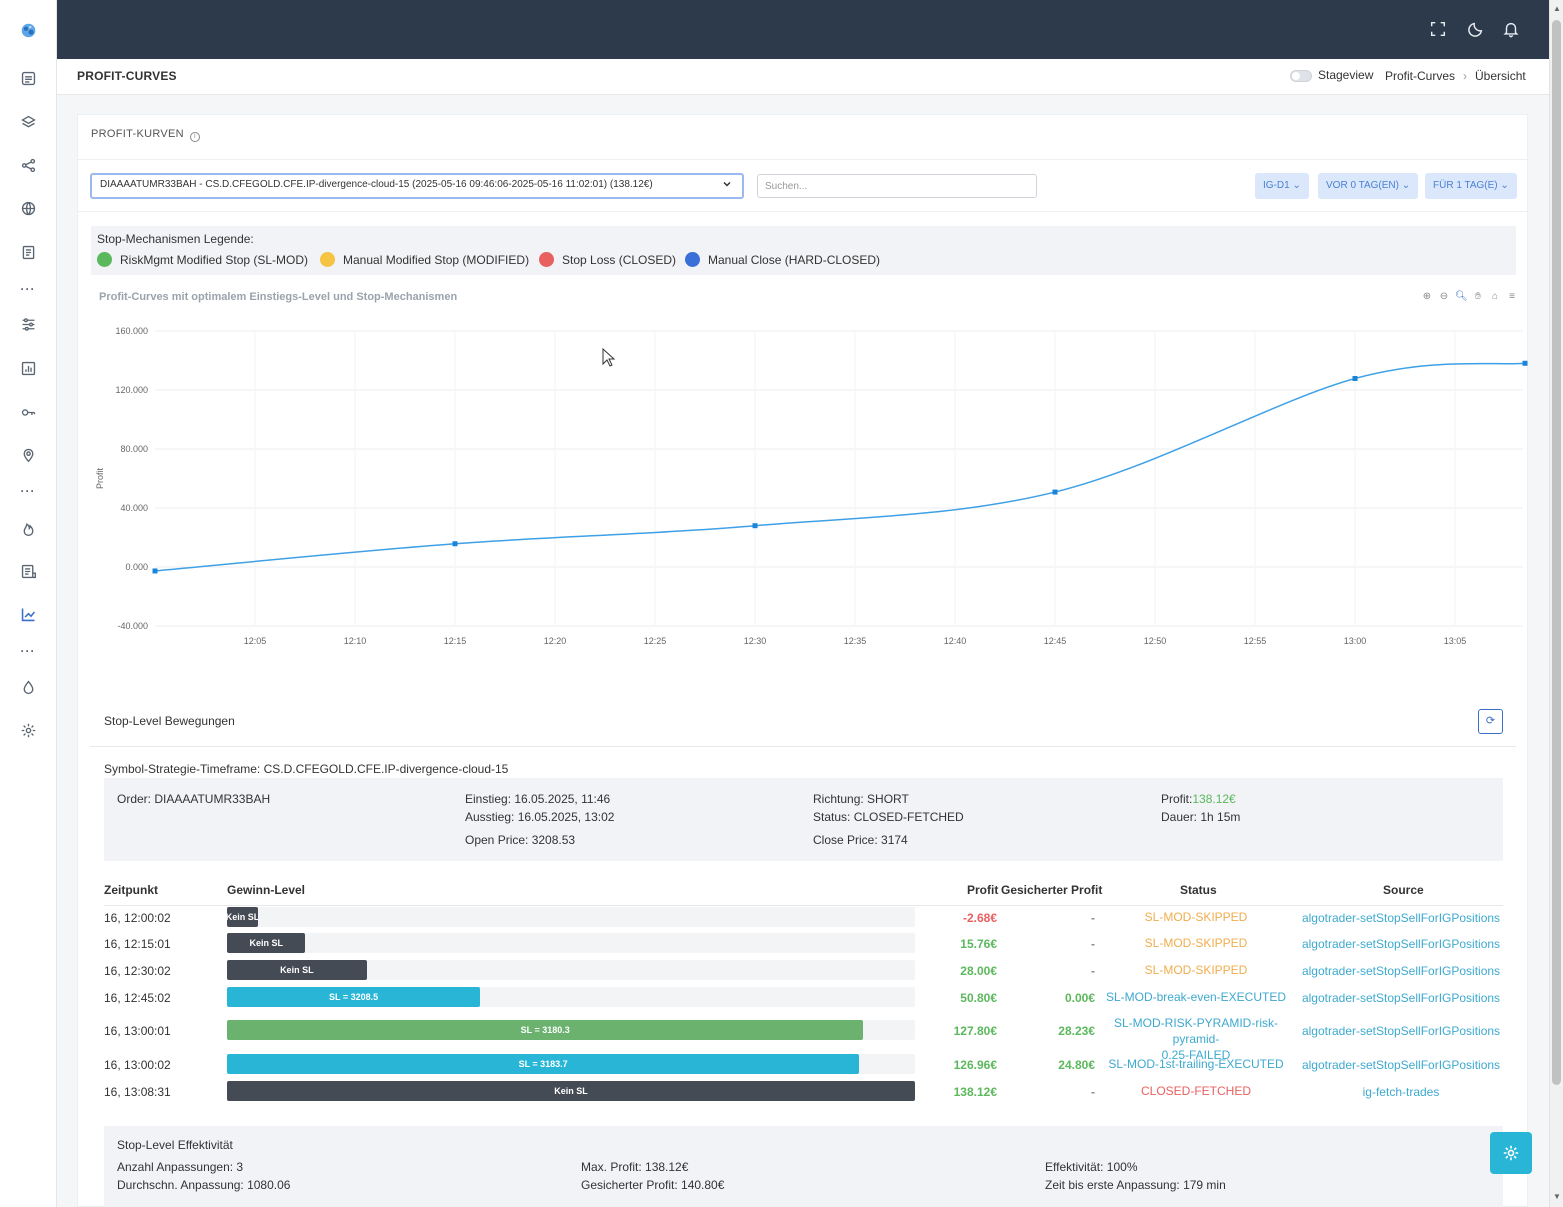 Image resolution: width=1563 pixels, height=1207 pixels. I want to click on settings-button, so click(1511, 1153).